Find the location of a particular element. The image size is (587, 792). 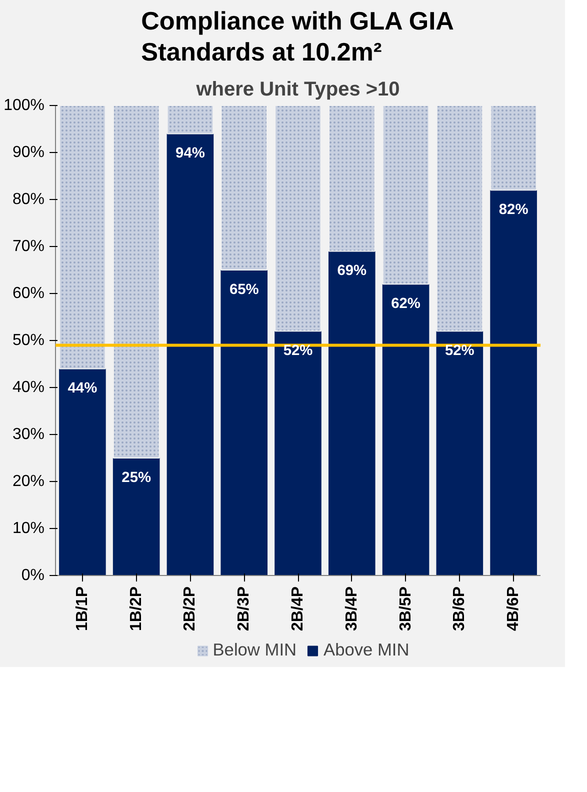

y-tick-label: 0% is located at coordinates (32, 575).